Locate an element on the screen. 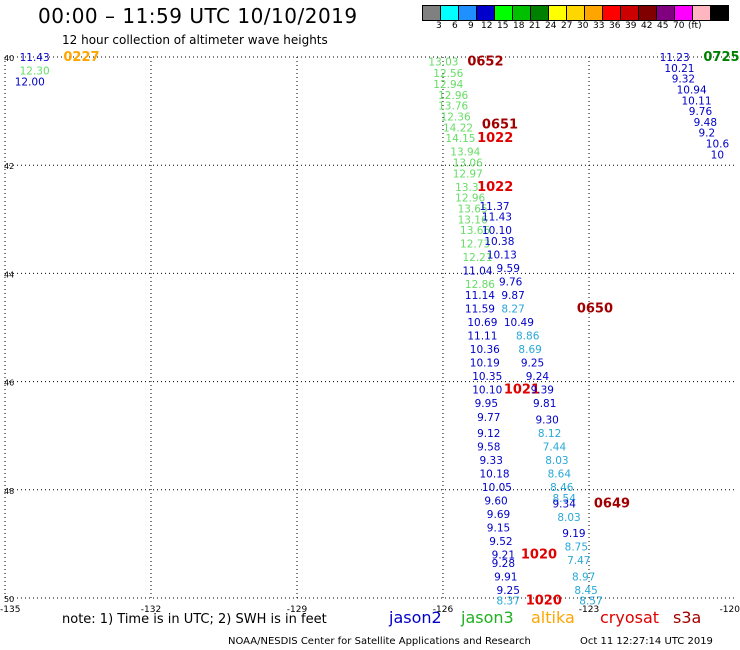  latitude-label: 50 is located at coordinates (9, 599).